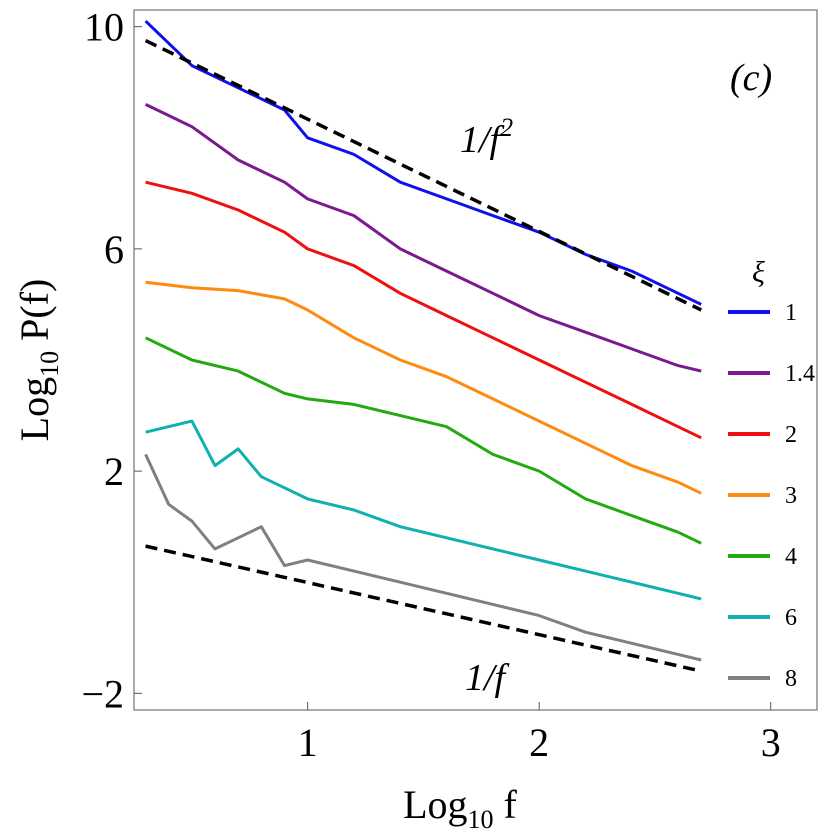 Image resolution: width=830 pixels, height=839 pixels. What do you see at coordinates (486, 137) in the screenshot?
I see `reference-label-inverse-f-squared: 1/f2` at bounding box center [486, 137].